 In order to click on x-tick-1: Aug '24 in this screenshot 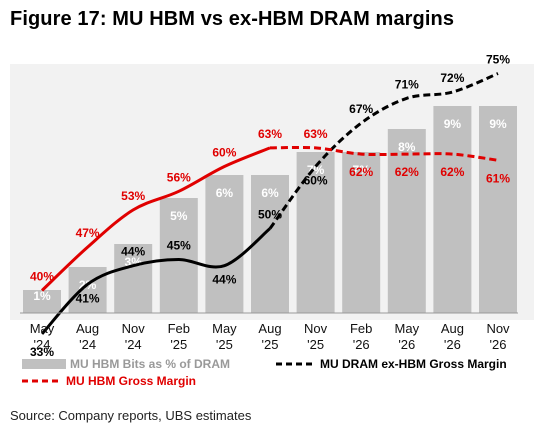, I will do `click(87, 336)`.